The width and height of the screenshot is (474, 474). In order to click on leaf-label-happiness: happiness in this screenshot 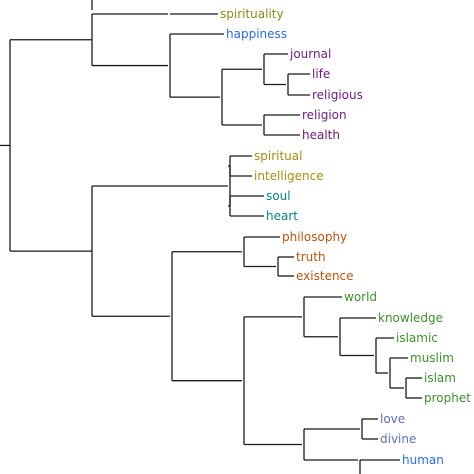, I will do `click(257, 34)`.